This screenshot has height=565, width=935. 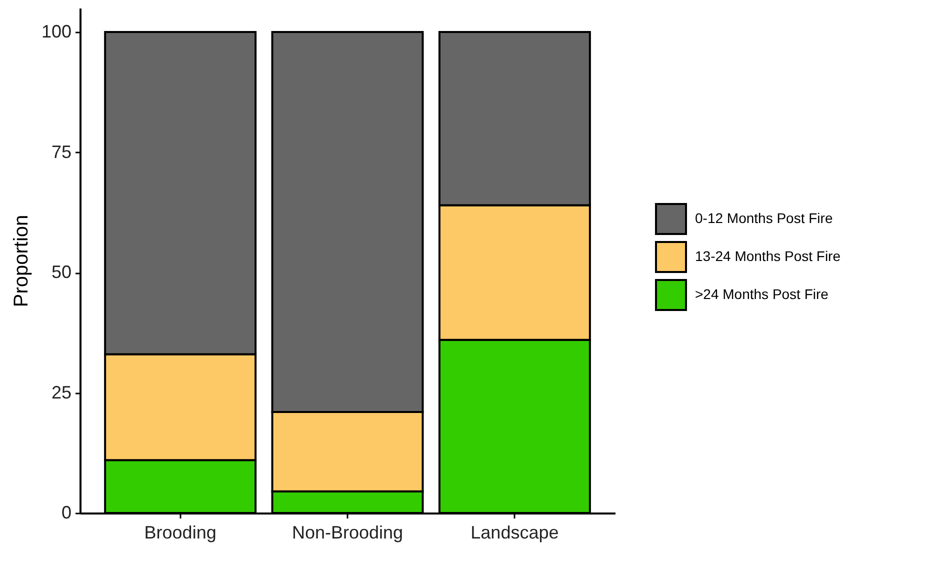 I want to click on y-tick-label: 100, so click(x=56, y=32).